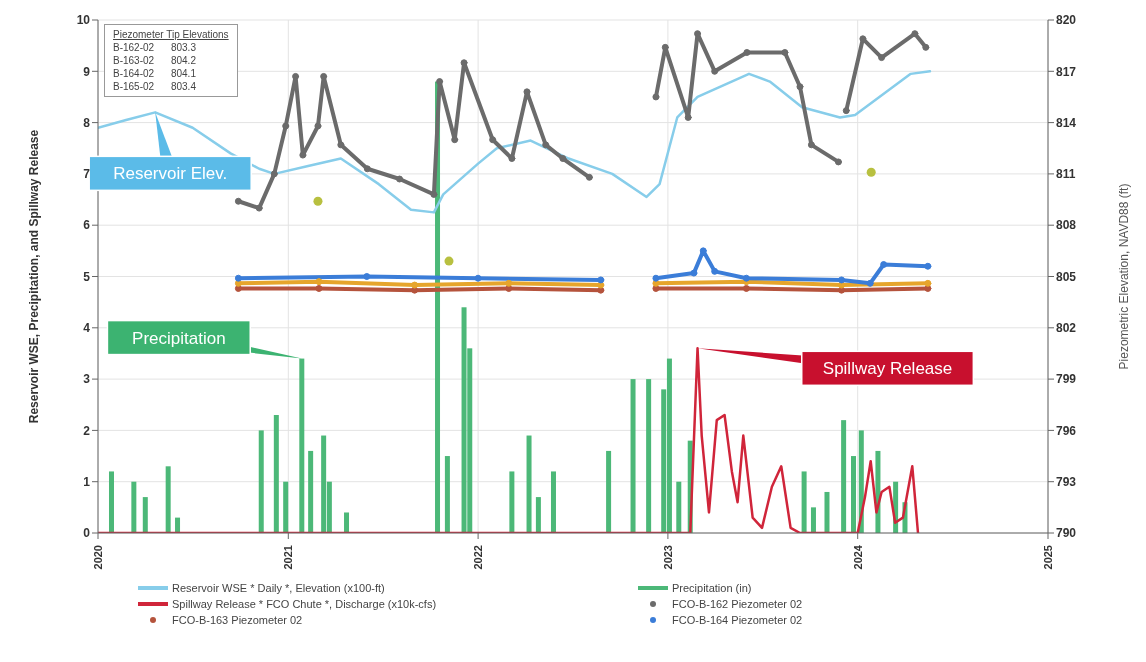  I want to click on y2-tick-label: 802, so click(1066, 328).